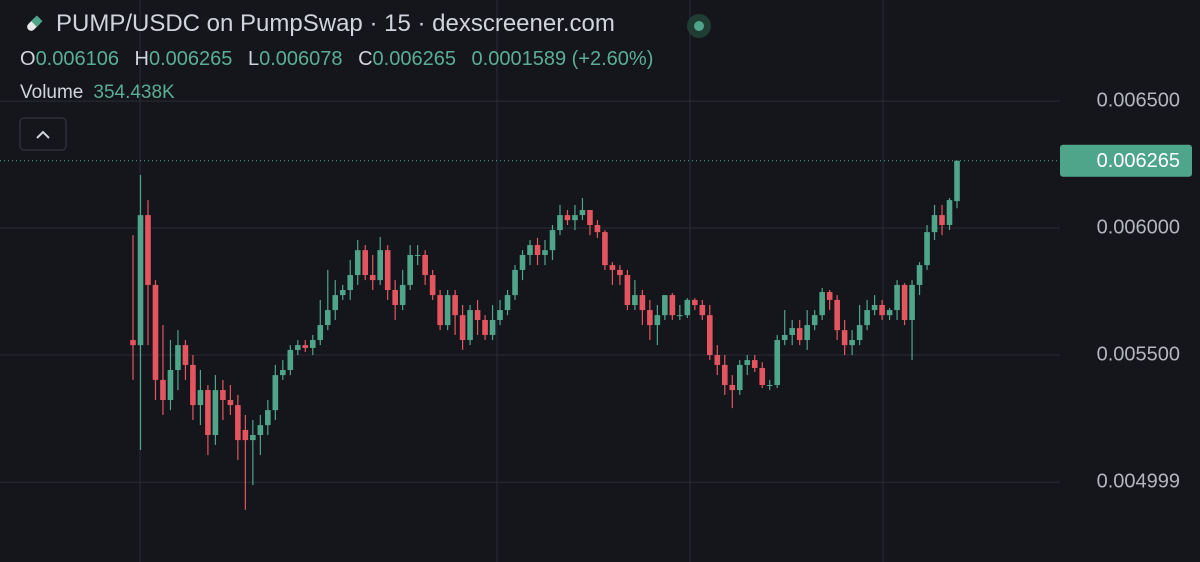 The width and height of the screenshot is (1200, 562). Describe the element at coordinates (35, 23) in the screenshot. I see `pair-icon` at that location.